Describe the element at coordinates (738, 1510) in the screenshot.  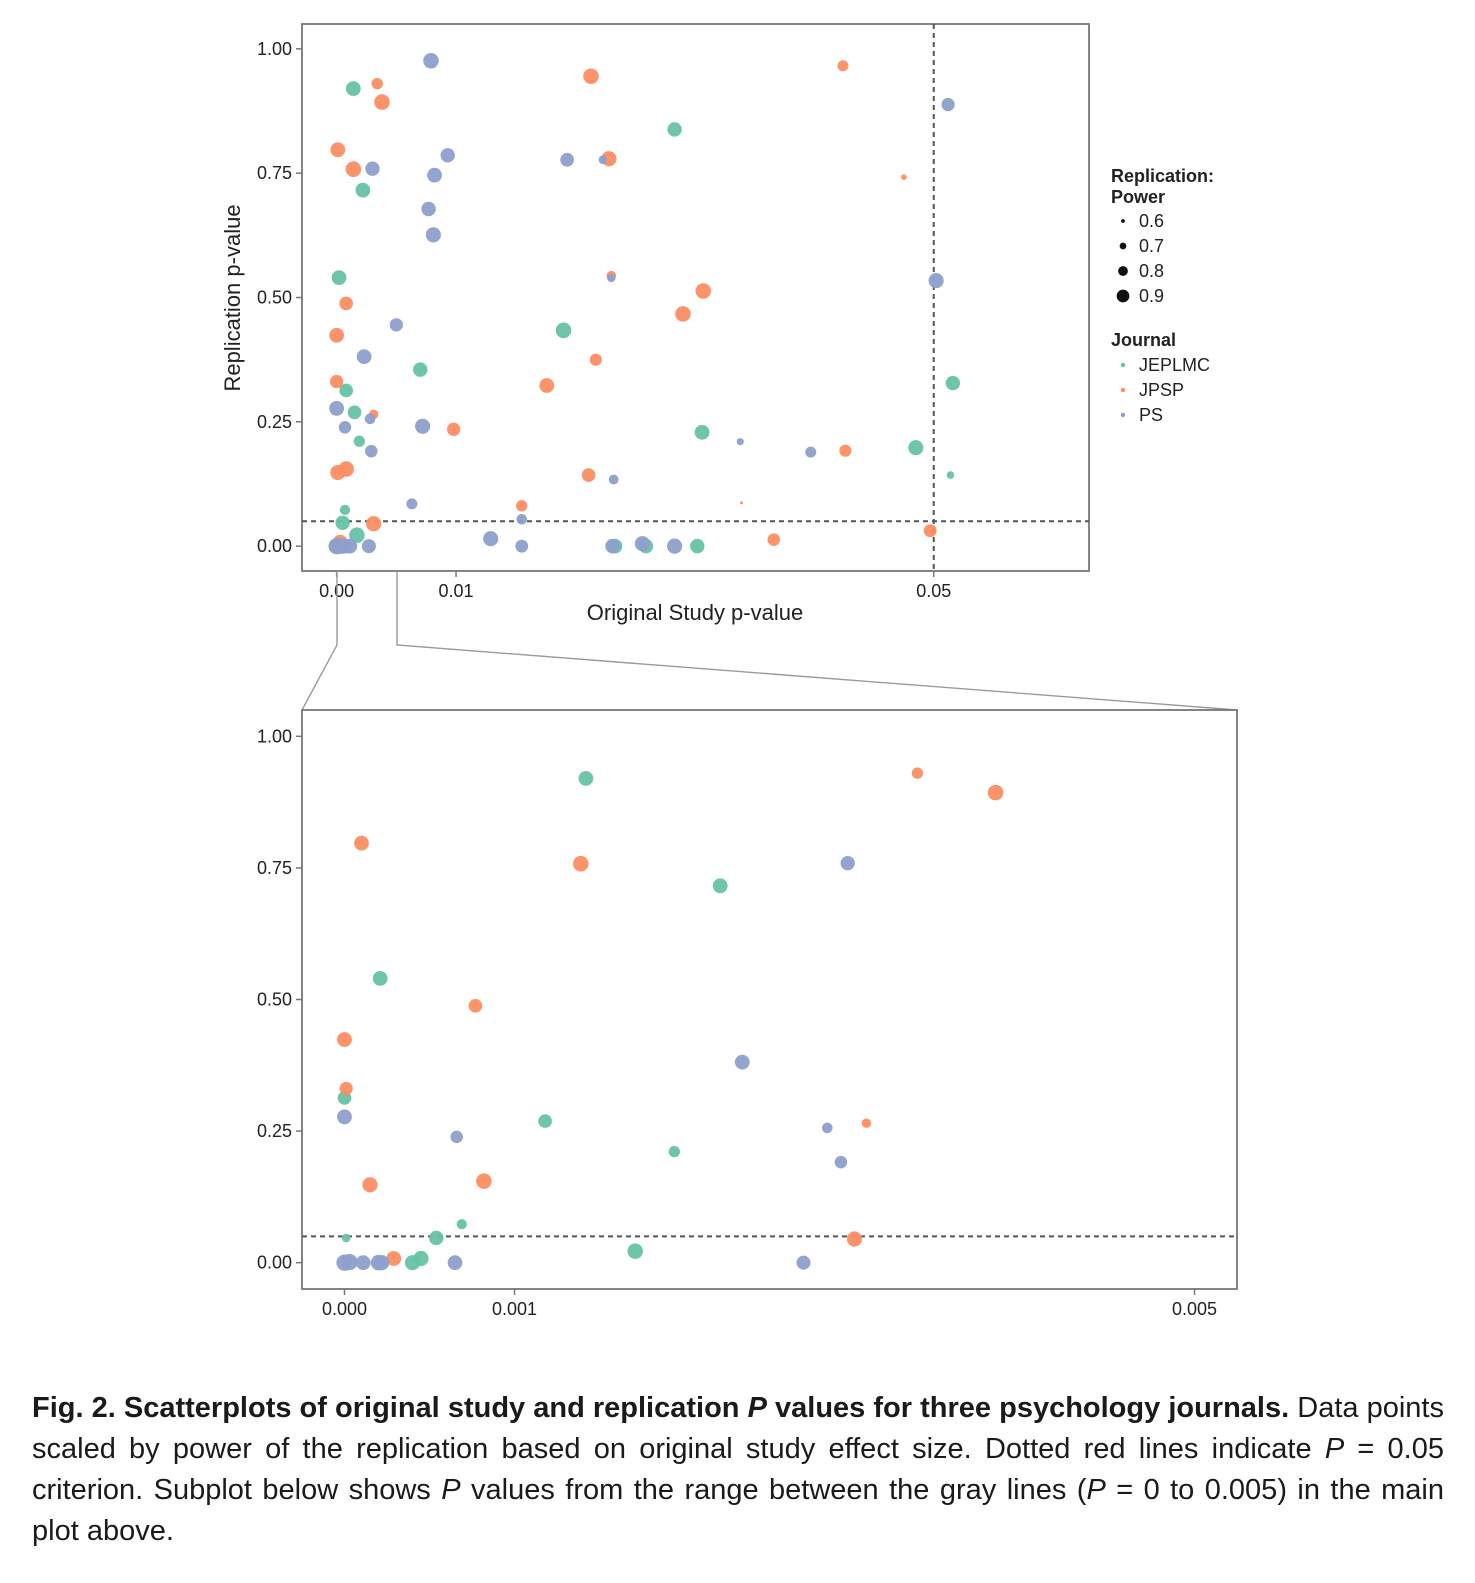
I see `caption-text-4: = 0 to 0.005) in the main plot above.` at that location.